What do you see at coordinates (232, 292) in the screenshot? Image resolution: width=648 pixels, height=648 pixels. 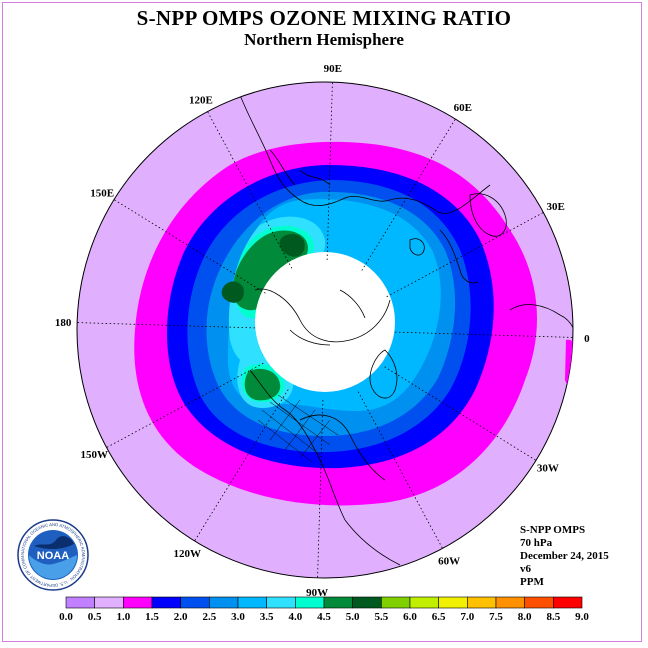 I see `contour-5-0-b` at bounding box center [232, 292].